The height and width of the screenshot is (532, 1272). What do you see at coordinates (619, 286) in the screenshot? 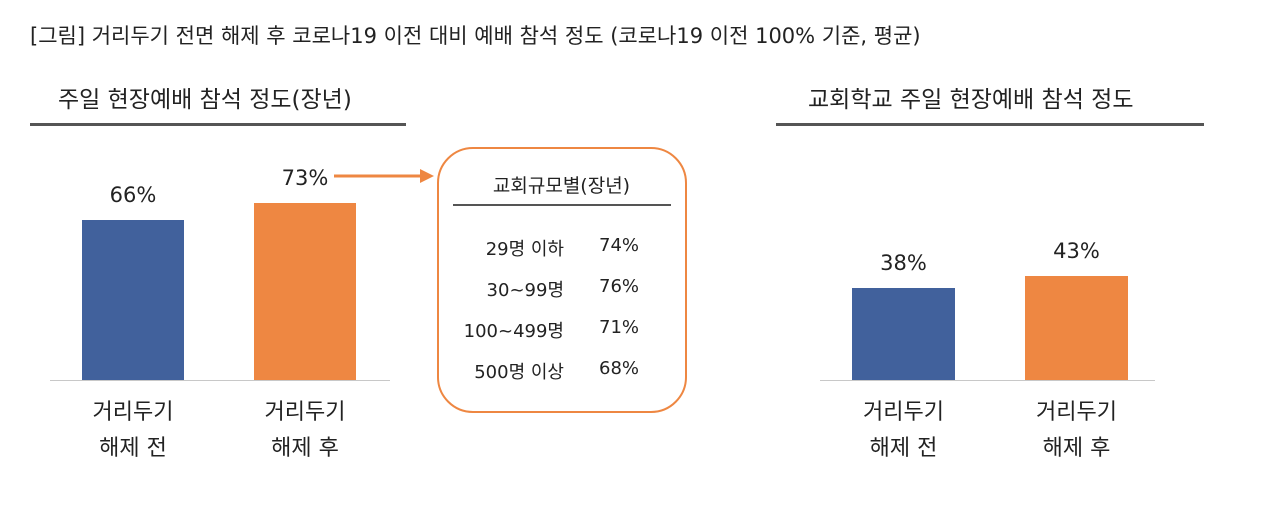
I see `row-value: 76%` at bounding box center [619, 286].